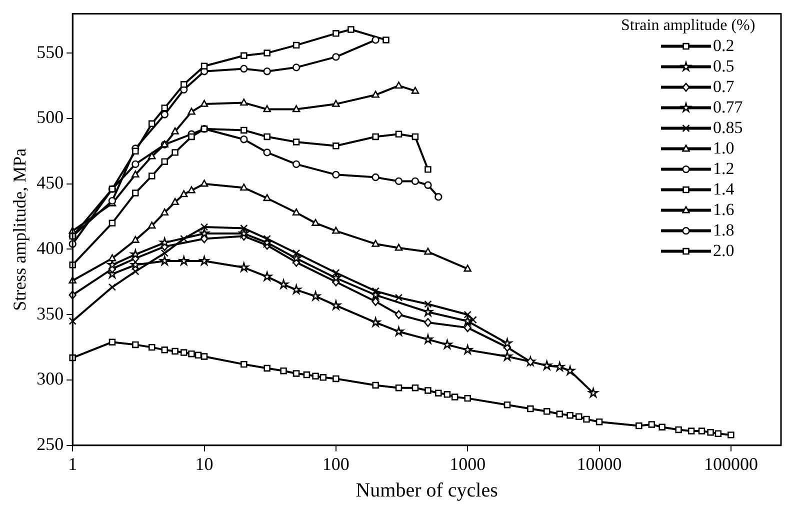 Image resolution: width=789 pixels, height=507 pixels. I want to click on x-tick-label: 1, so click(73, 464).